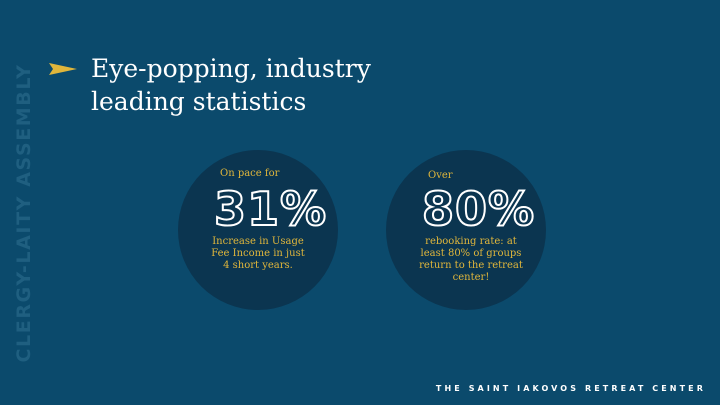 This screenshot has width=720, height=405. What do you see at coordinates (231, 68) in the screenshot?
I see `title-line-1: Eye-popping, industry` at bounding box center [231, 68].